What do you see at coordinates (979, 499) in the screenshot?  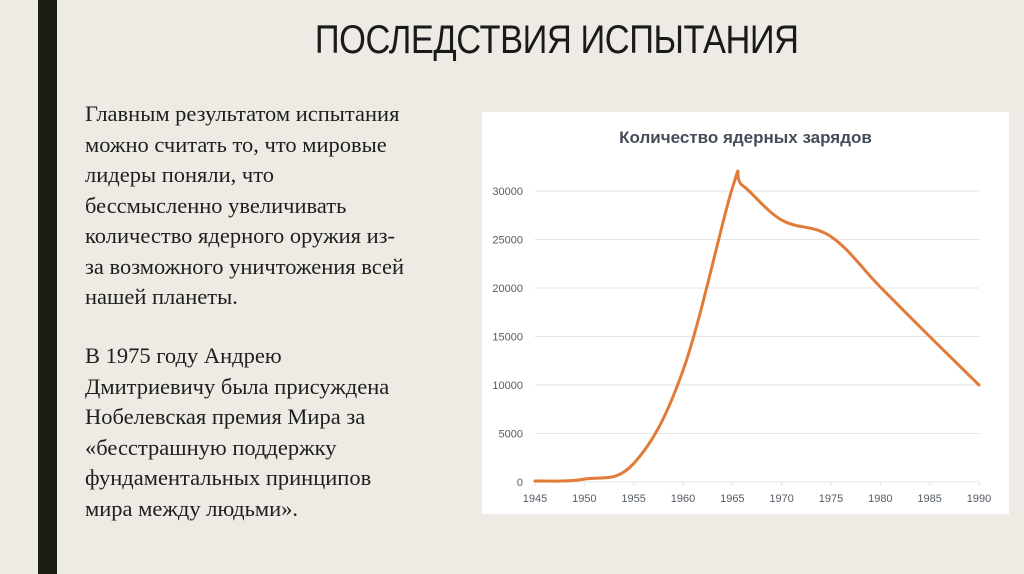 I see `x-tick-label: 1990` at bounding box center [979, 499].